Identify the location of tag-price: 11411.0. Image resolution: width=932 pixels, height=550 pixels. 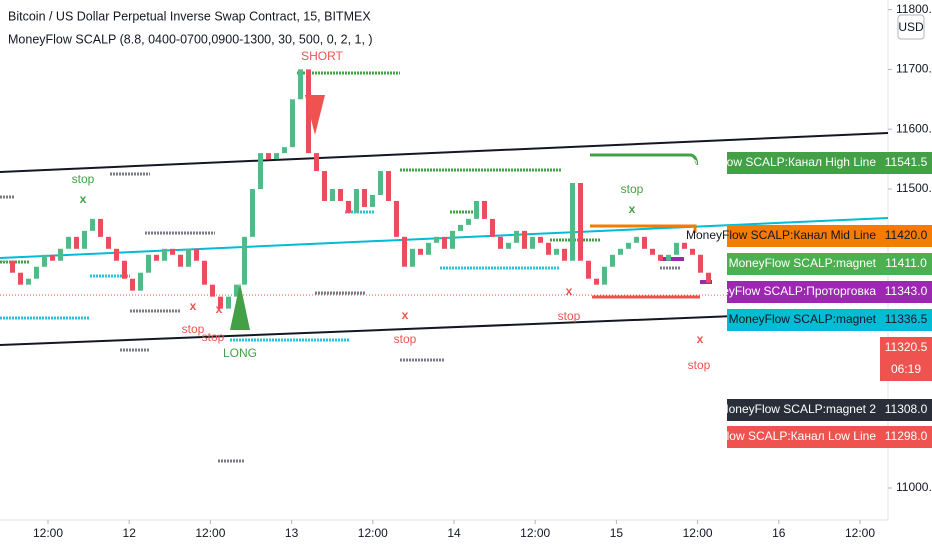
(906, 263).